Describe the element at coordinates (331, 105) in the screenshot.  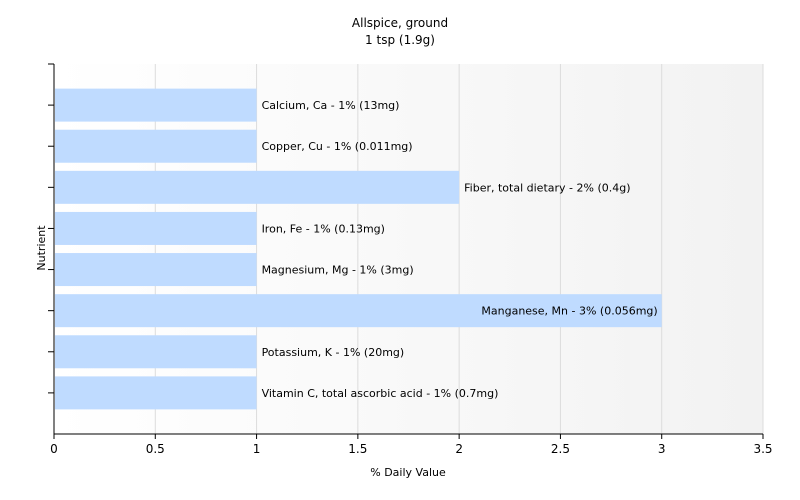
I see `bar-label: Calcium, Ca - 1% (13mg)` at that location.